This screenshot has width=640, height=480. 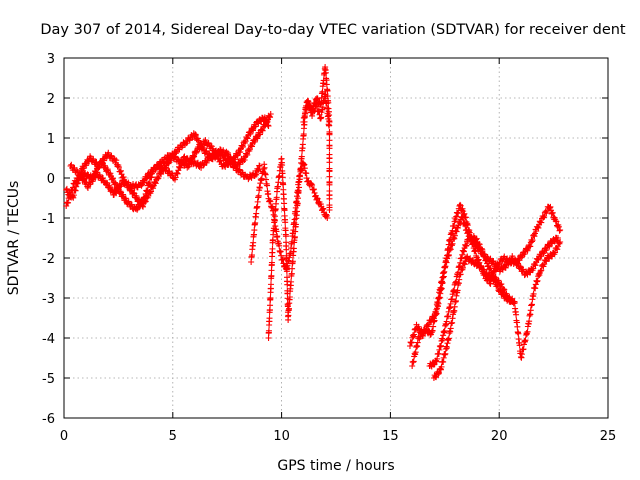 I want to click on series-early-track-c, so click(x=170, y=154).